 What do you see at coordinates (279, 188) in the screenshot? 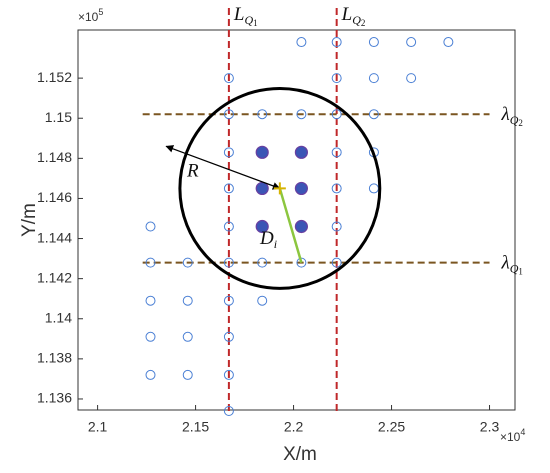
I see `center-cross` at bounding box center [279, 188].